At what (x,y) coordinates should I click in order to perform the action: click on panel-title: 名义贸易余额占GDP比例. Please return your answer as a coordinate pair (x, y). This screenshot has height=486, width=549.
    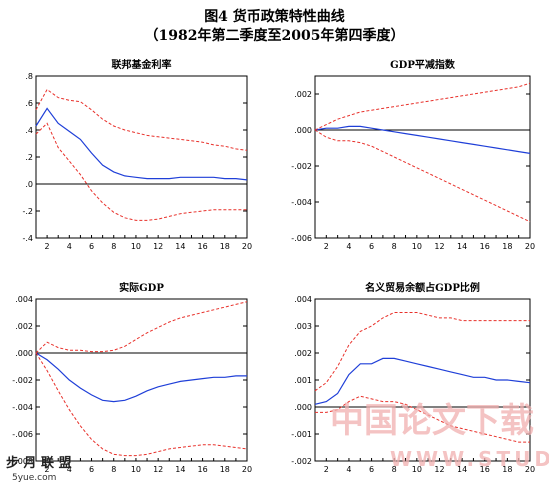
    Looking at the image, I should click on (422, 287).